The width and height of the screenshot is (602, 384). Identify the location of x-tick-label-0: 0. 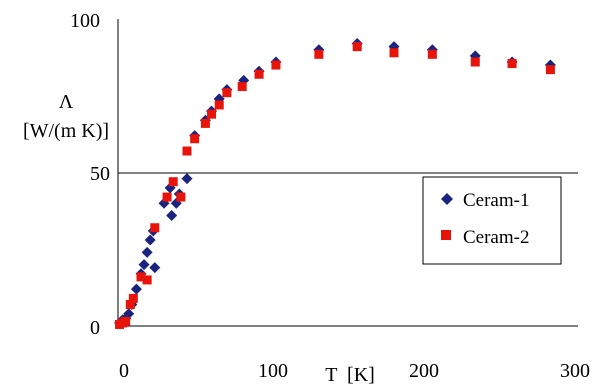
(124, 371).